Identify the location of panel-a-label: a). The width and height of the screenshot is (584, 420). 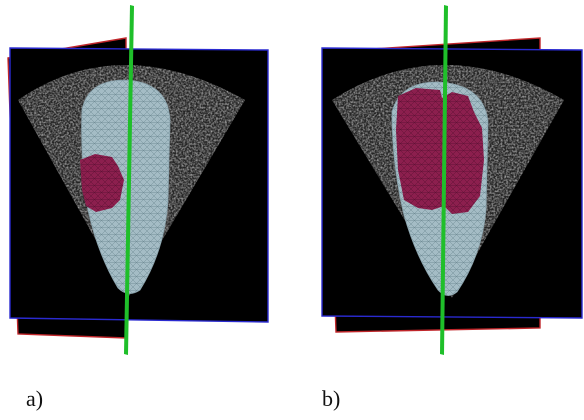
(35, 398).